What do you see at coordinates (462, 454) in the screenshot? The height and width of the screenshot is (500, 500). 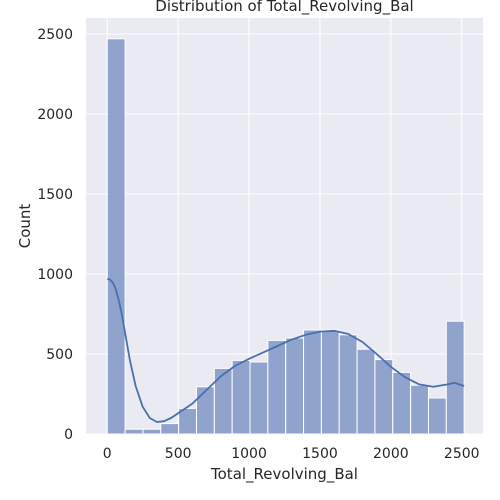 I see `x-tick-label: 2500` at bounding box center [462, 454].